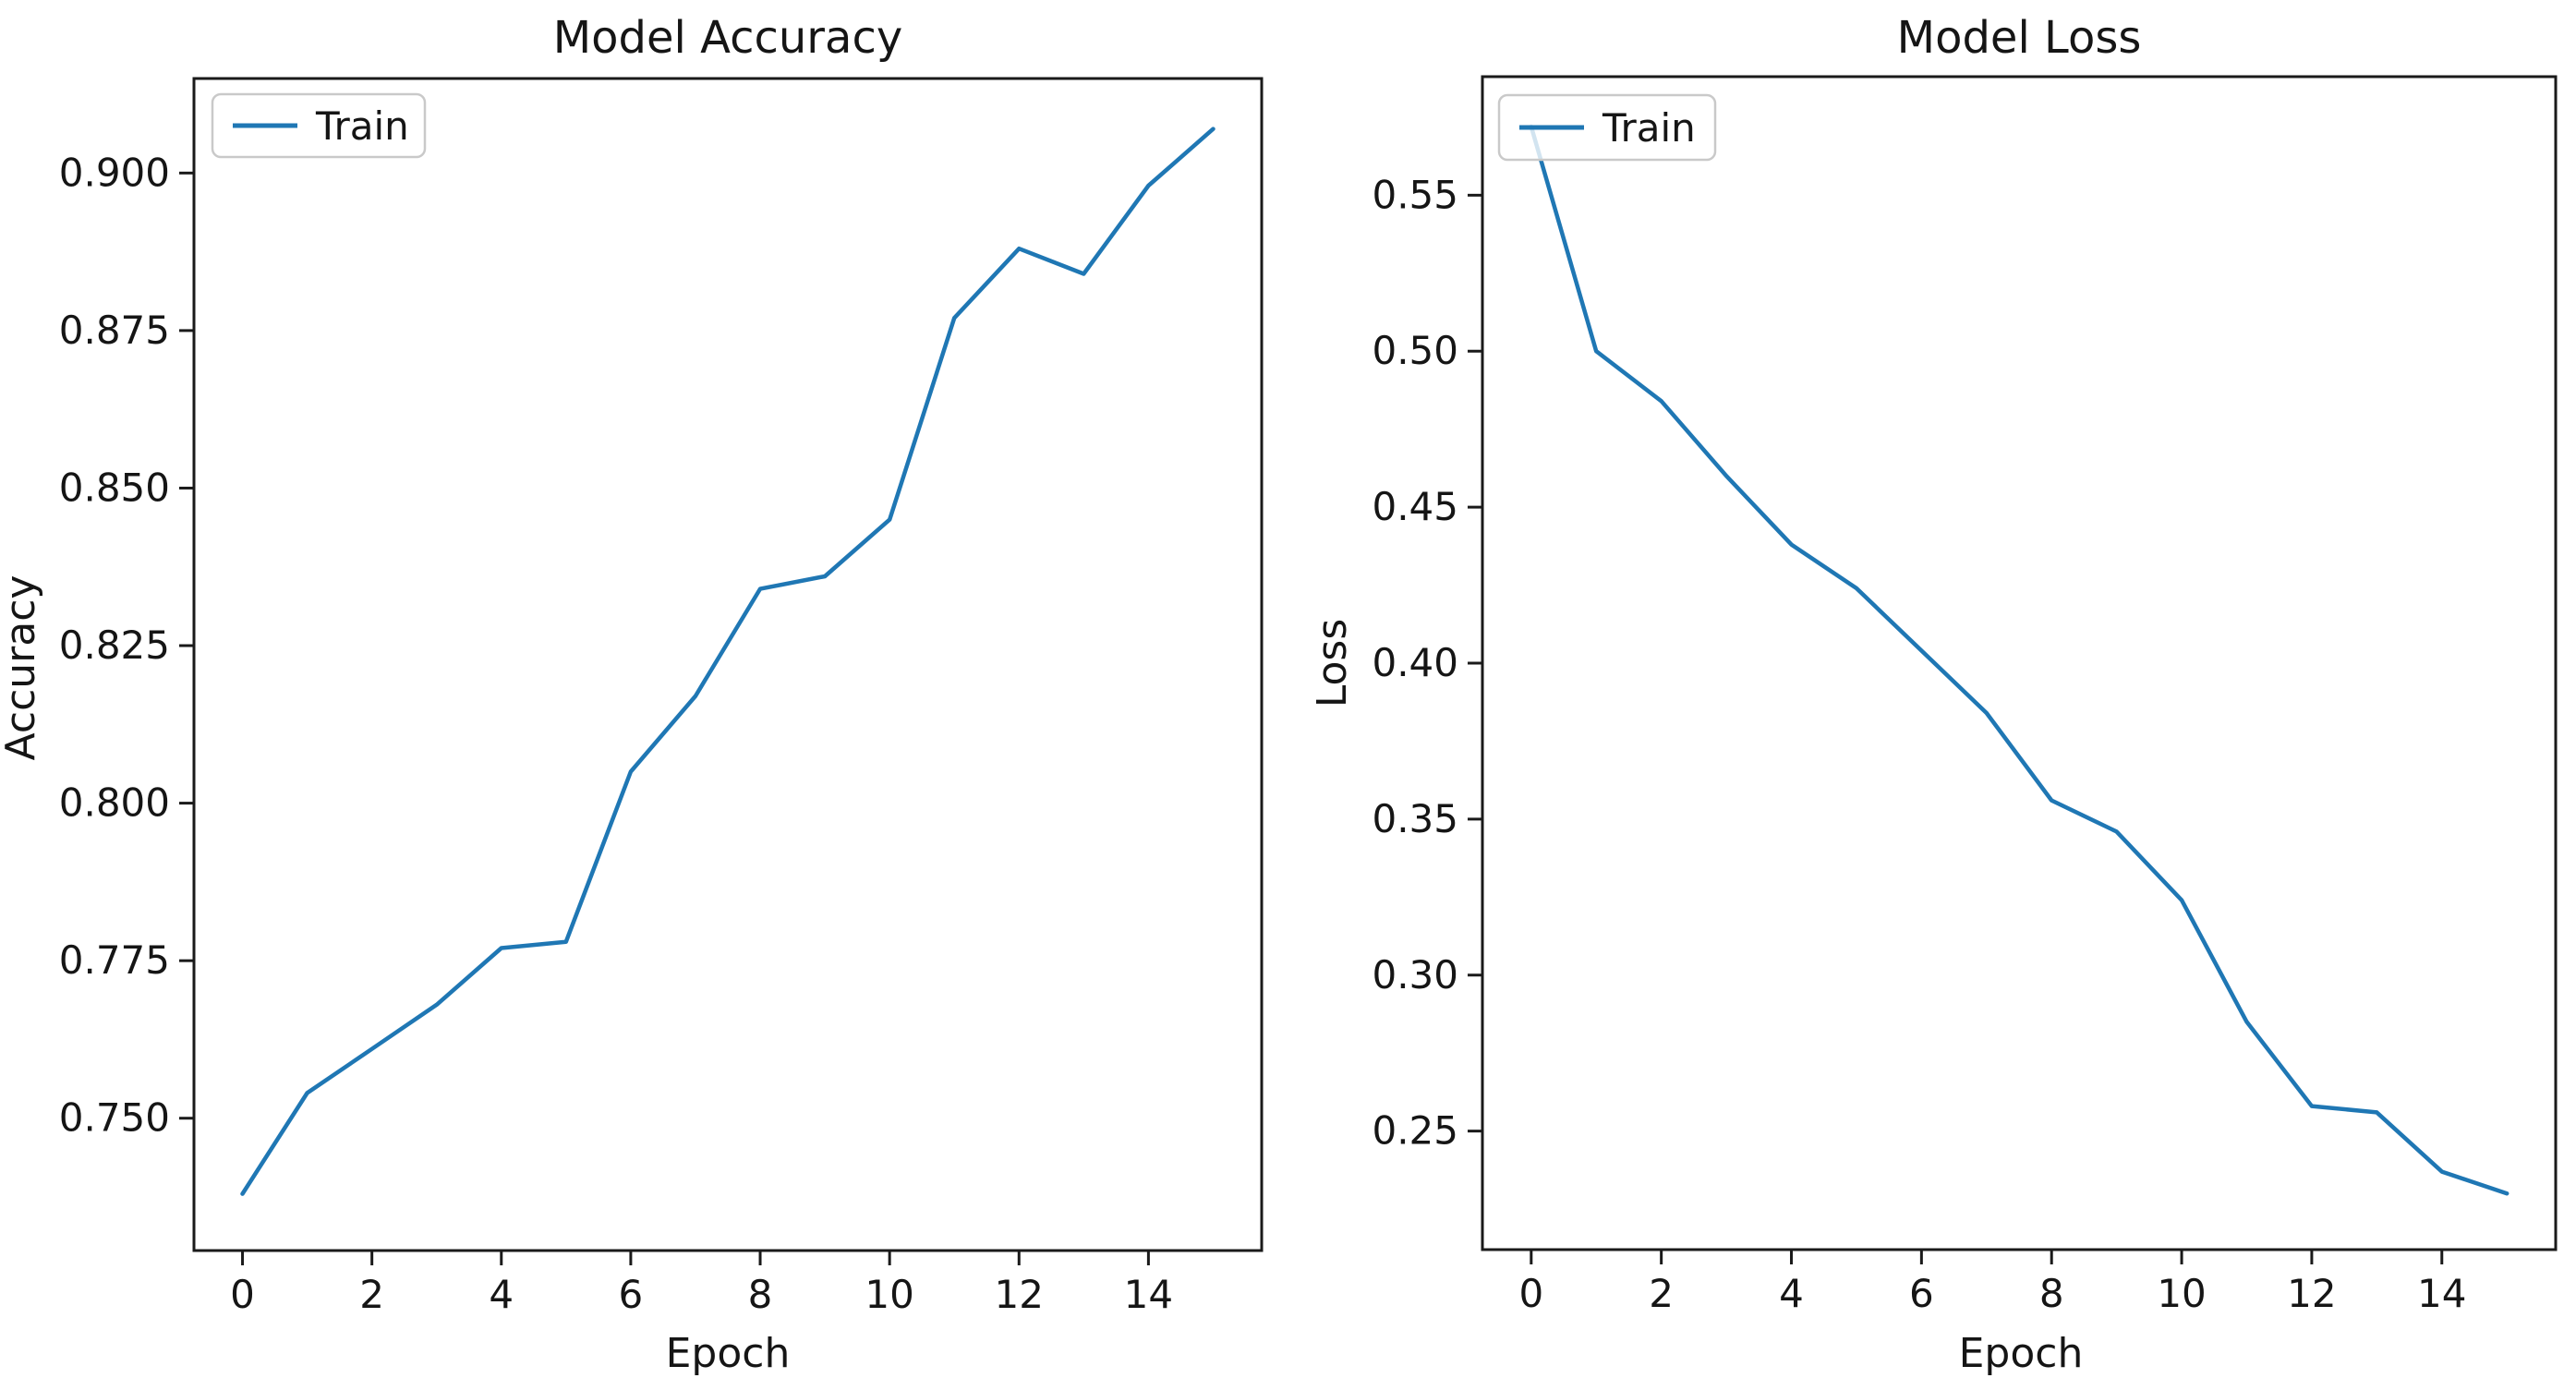 The height and width of the screenshot is (1378, 2576). I want to click on loss-y-axis-label: Loss, so click(1332, 663).